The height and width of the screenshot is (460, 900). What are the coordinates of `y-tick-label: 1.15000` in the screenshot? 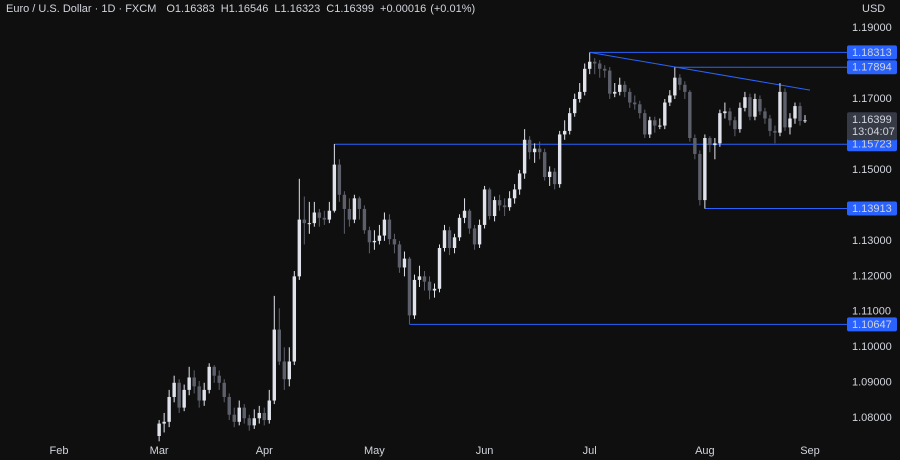 It's located at (872, 170).